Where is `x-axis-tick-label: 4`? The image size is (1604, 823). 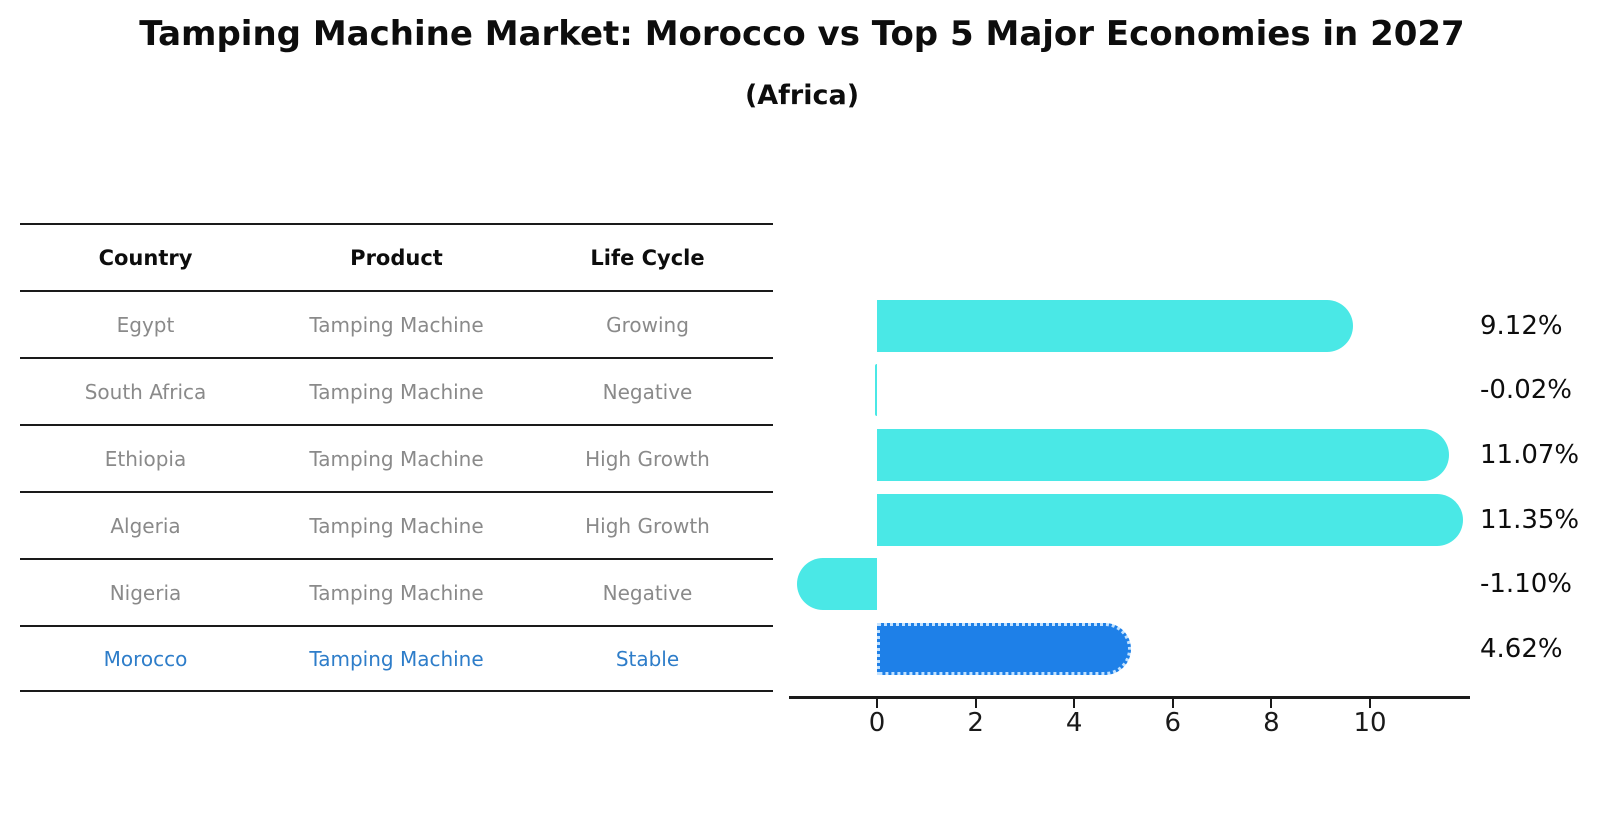
x-axis-tick-label: 4 is located at coordinates (1074, 723).